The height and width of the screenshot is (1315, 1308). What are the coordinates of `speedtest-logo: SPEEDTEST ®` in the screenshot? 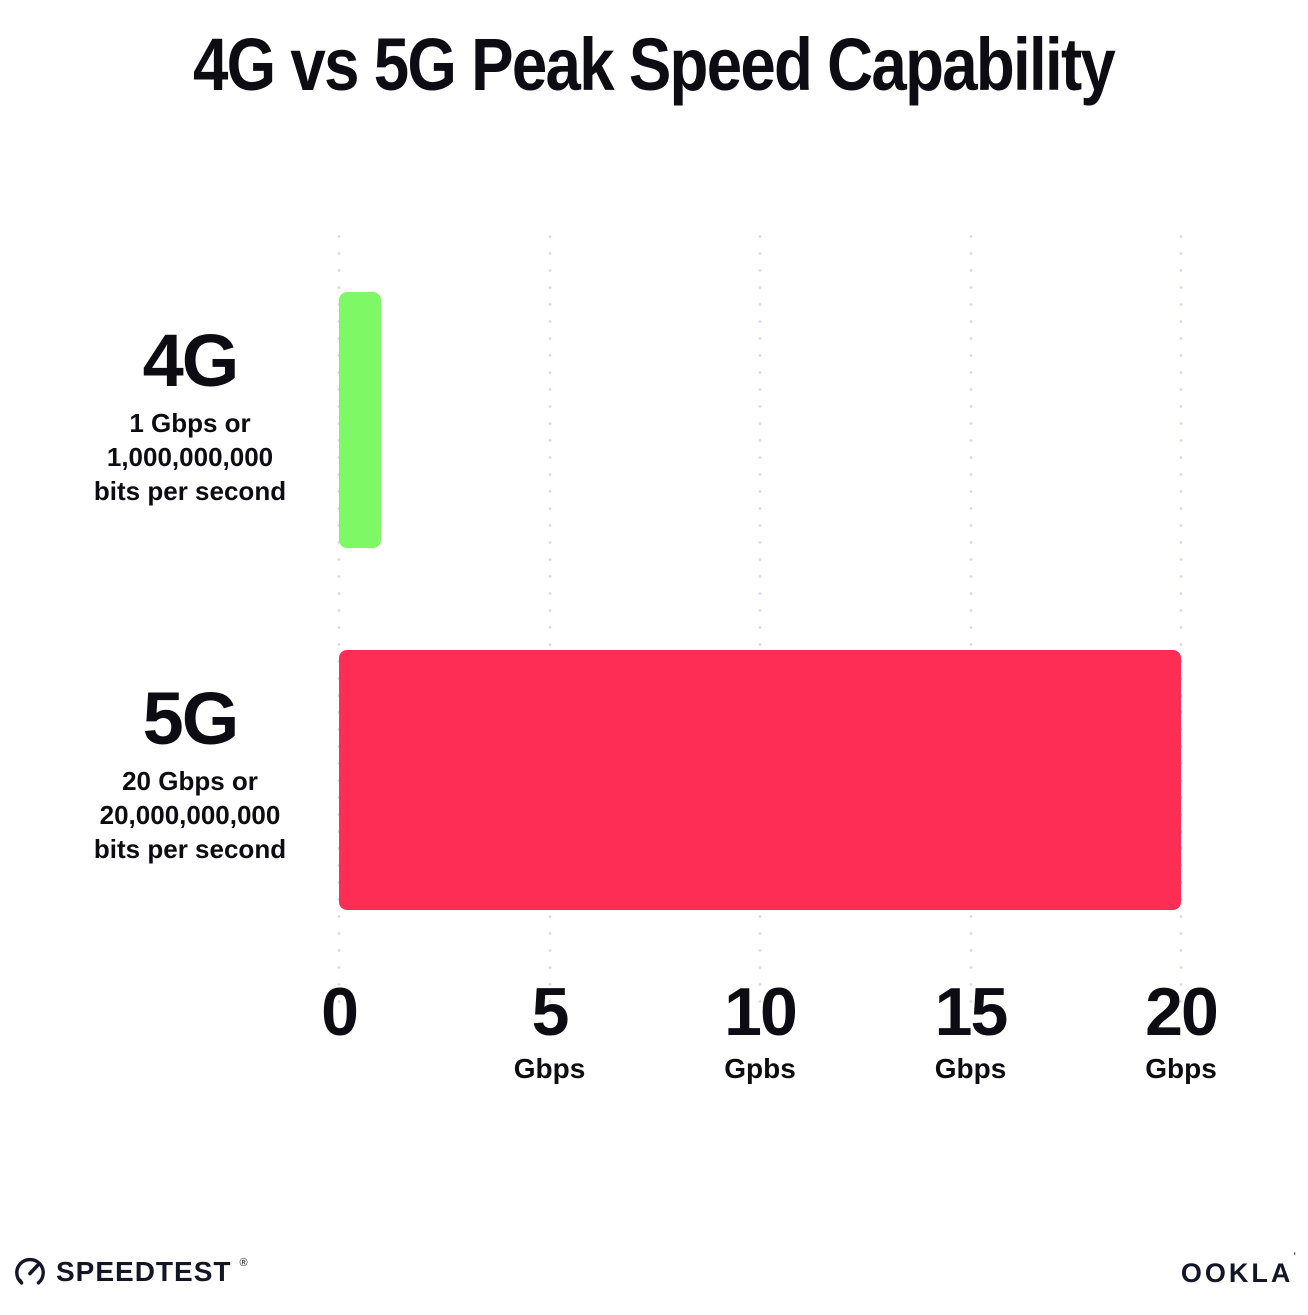 It's located at (130, 1272).